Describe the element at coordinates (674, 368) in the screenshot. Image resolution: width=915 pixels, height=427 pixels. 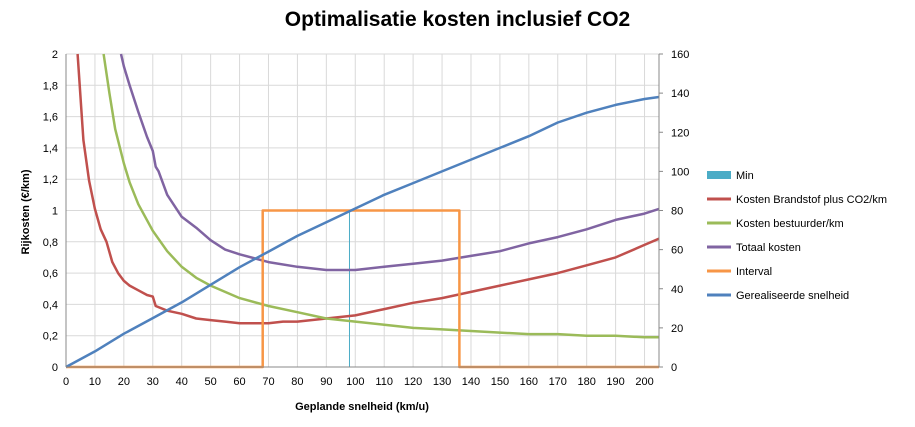
I see `y2-tick-label: 0` at that location.